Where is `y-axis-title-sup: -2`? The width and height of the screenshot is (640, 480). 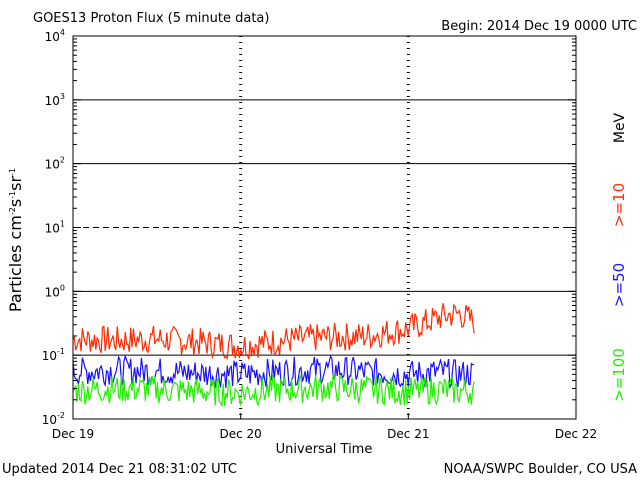 y-axis-title-sup: -2 is located at coordinates (12, 211).